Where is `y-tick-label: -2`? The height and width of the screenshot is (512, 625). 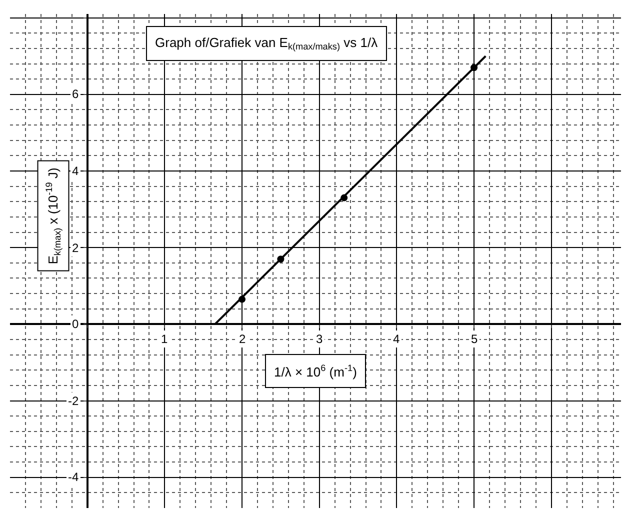
y-tick-label: -2 is located at coordinates (73, 401).